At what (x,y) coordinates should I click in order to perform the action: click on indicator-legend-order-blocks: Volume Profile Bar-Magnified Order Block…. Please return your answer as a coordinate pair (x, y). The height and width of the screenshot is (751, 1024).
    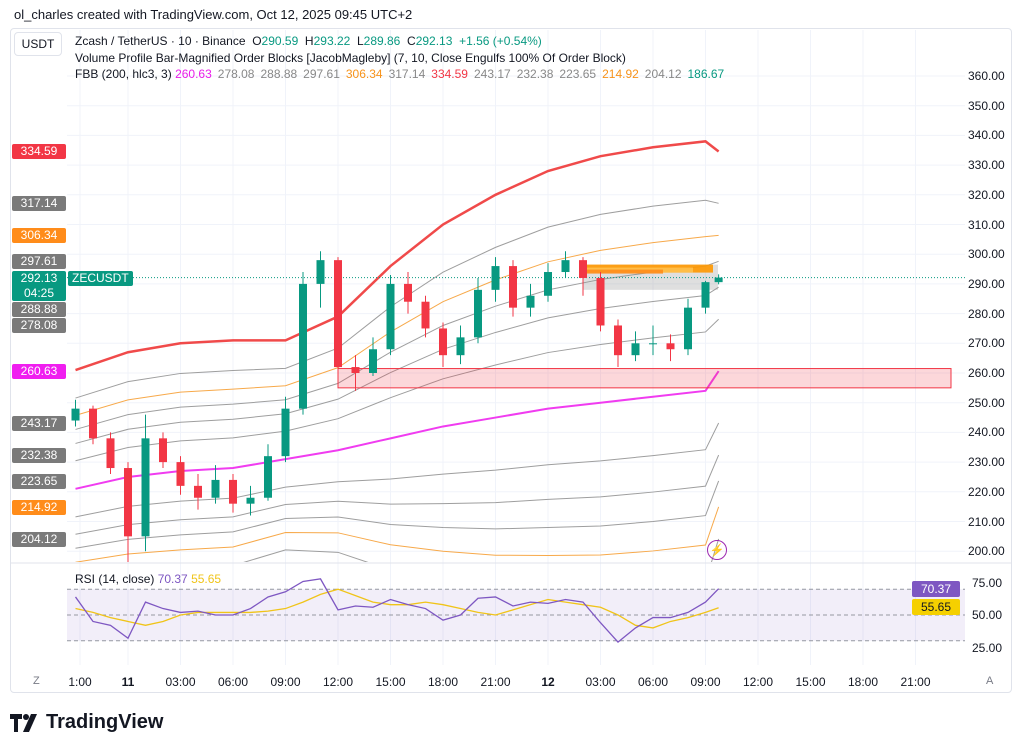
    Looking at the image, I should click on (350, 58).